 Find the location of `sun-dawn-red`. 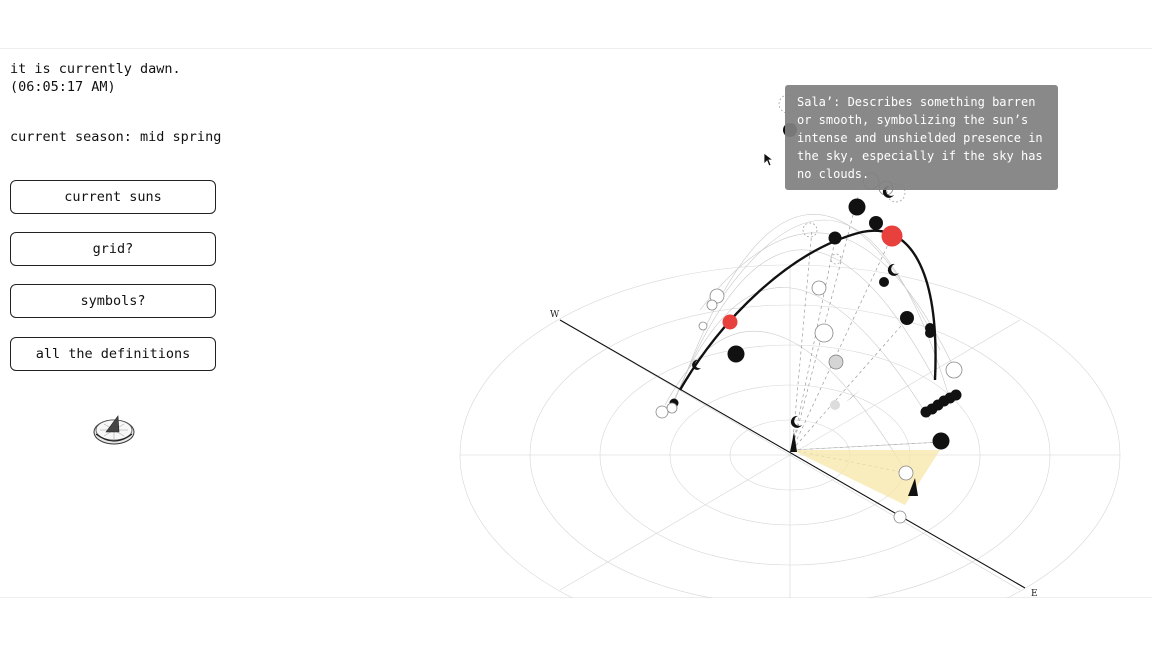

sun-dawn-red is located at coordinates (730, 322).